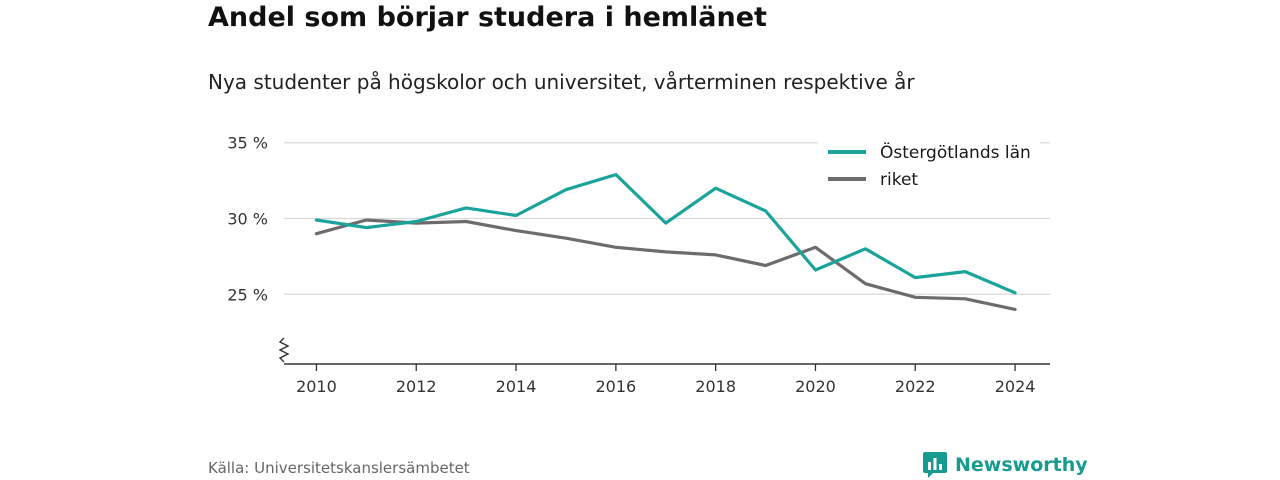 This screenshot has width=1280, height=480. Describe the element at coordinates (247, 143) in the screenshot. I see `y-tick-label: 35 %` at that location.